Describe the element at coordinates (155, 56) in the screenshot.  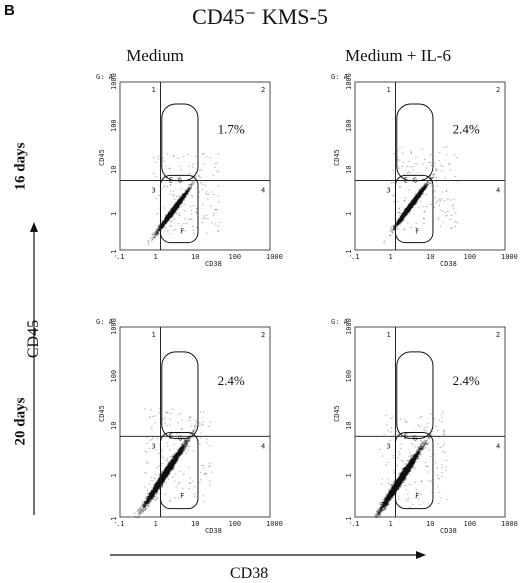
I see `column-title-medium: Medium` at that location.